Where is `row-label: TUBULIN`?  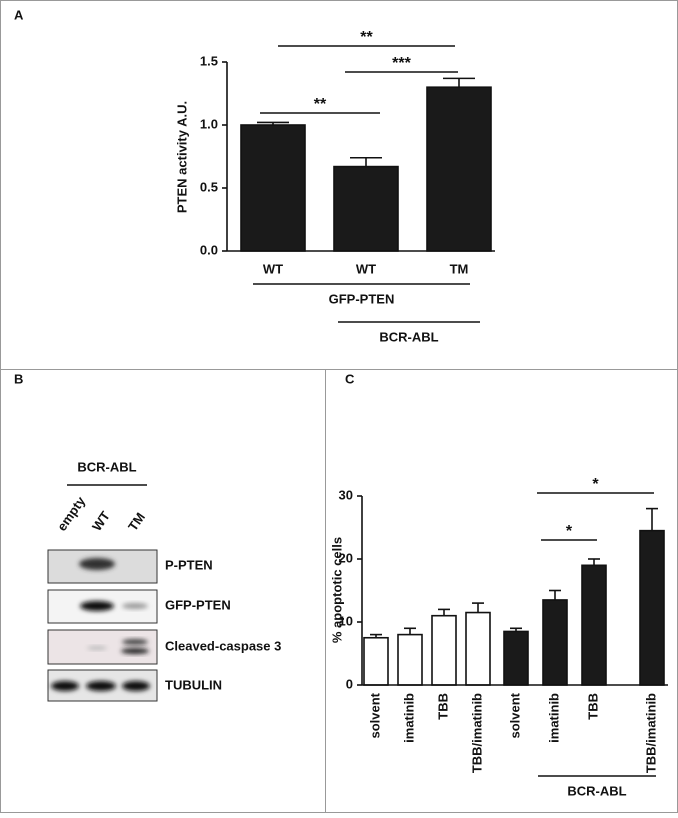 row-label: TUBULIN is located at coordinates (193, 684).